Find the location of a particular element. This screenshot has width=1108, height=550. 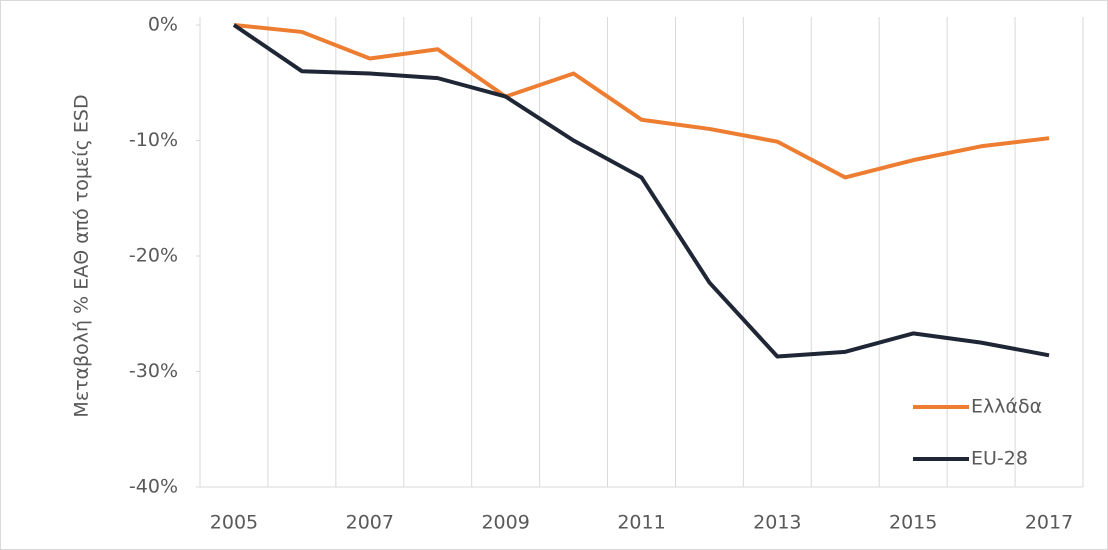

x-tick-label: 2009 is located at coordinates (505, 523).